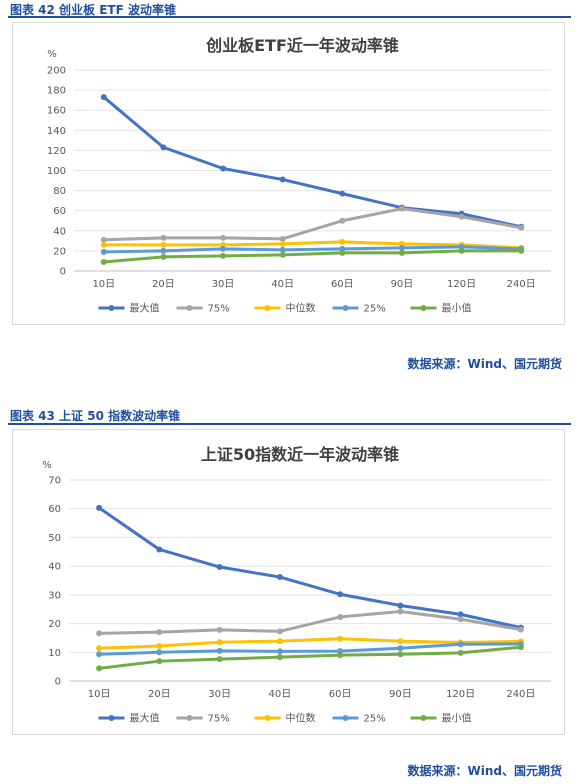 The width and height of the screenshot is (580, 784). What do you see at coordinates (219, 309) in the screenshot?
I see `legend-label: 75%` at bounding box center [219, 309].